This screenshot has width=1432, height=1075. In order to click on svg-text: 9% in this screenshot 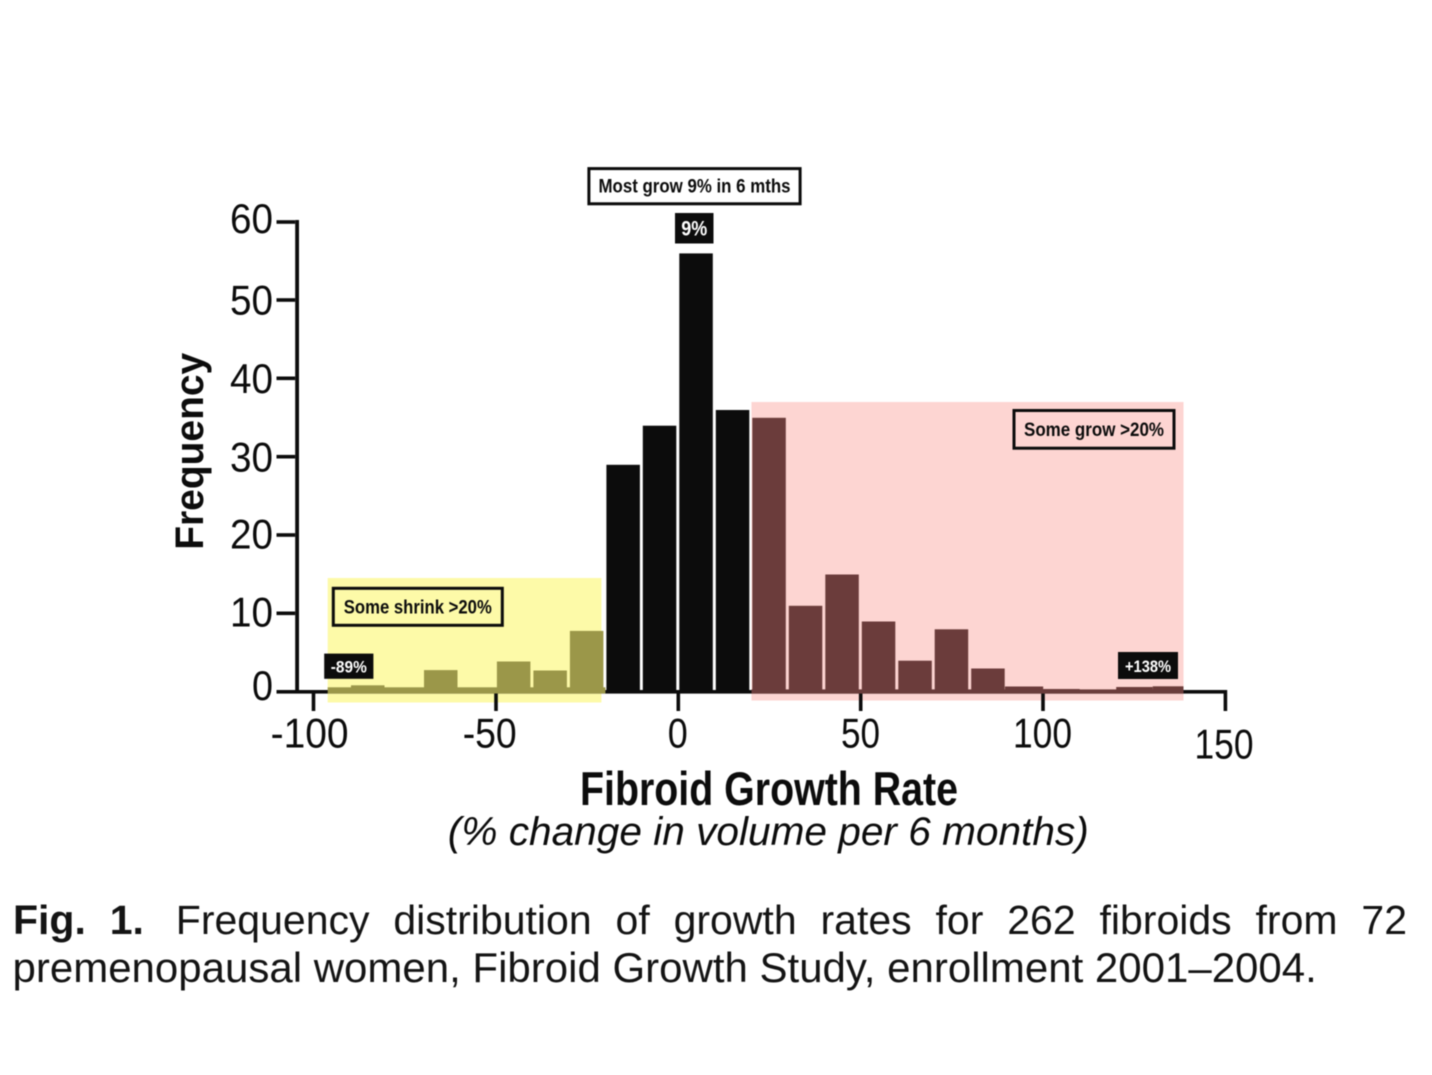, I will do `click(694, 229)`.